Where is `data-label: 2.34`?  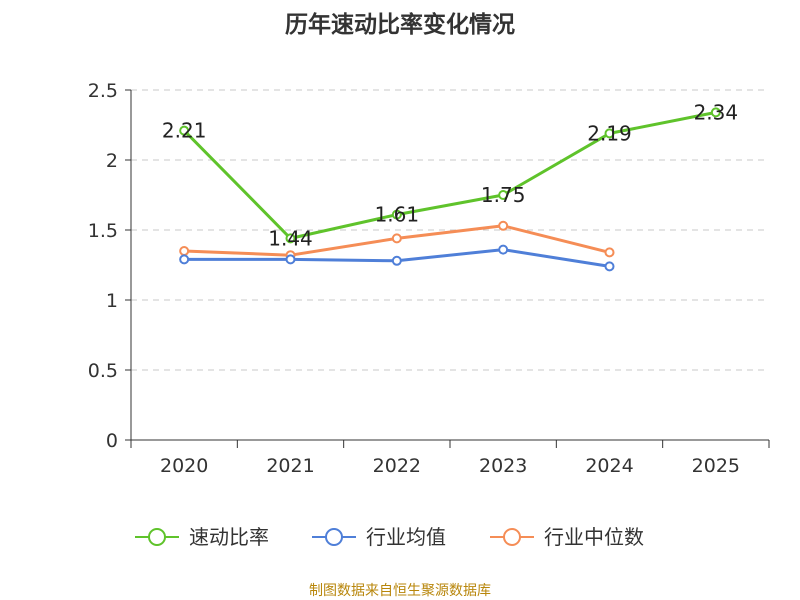 data-label: 2.34 is located at coordinates (716, 112).